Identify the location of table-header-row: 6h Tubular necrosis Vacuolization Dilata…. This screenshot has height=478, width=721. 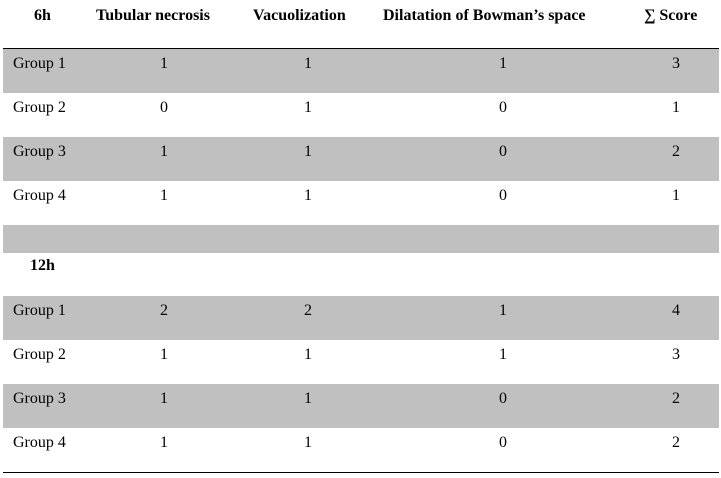
(361, 24).